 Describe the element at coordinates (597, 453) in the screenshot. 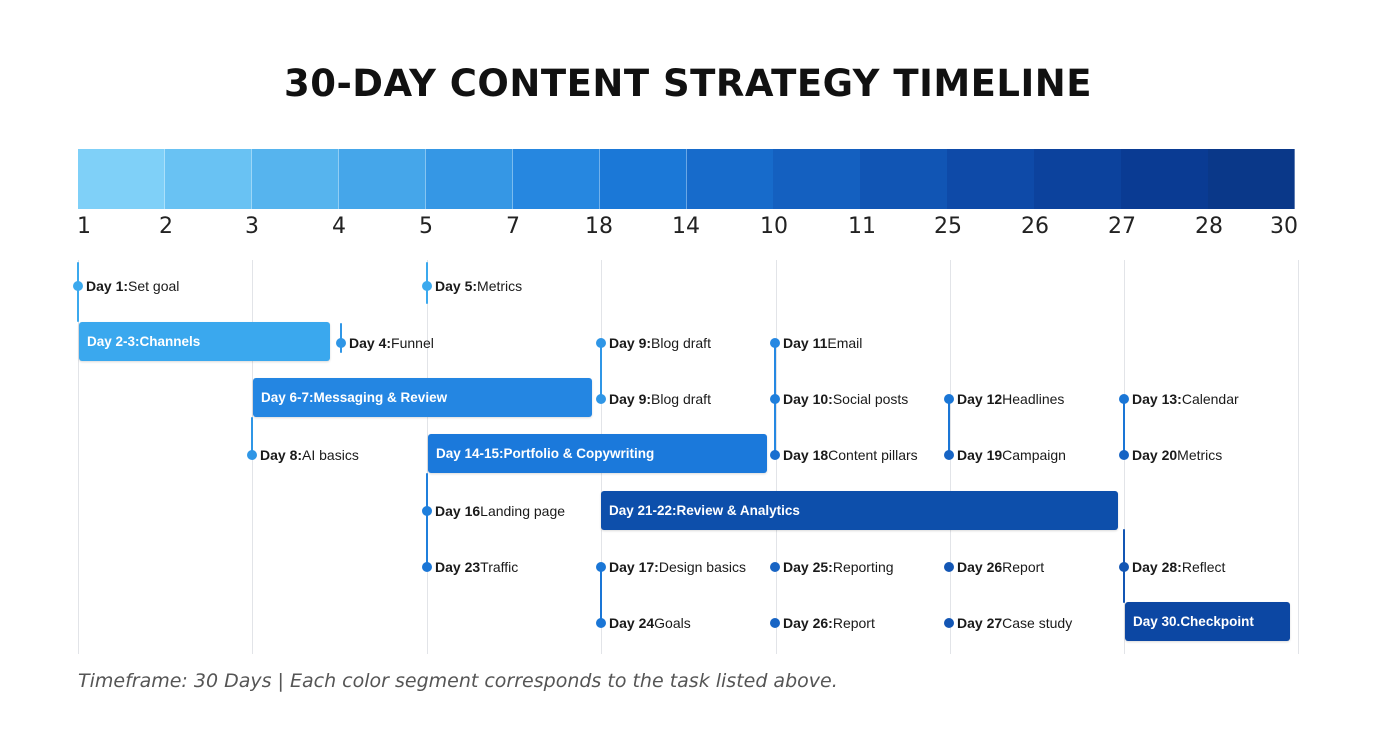

I see `task-bar: Day 14-15:Portfolio & Copywriting` at that location.